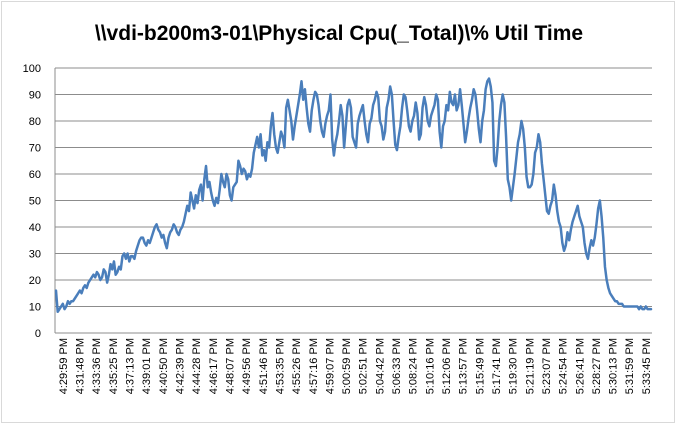 This screenshot has width=678, height=426. Describe the element at coordinates (380, 366) in the screenshot. I see `x-tick-label: 5:04:42 PM` at that location.